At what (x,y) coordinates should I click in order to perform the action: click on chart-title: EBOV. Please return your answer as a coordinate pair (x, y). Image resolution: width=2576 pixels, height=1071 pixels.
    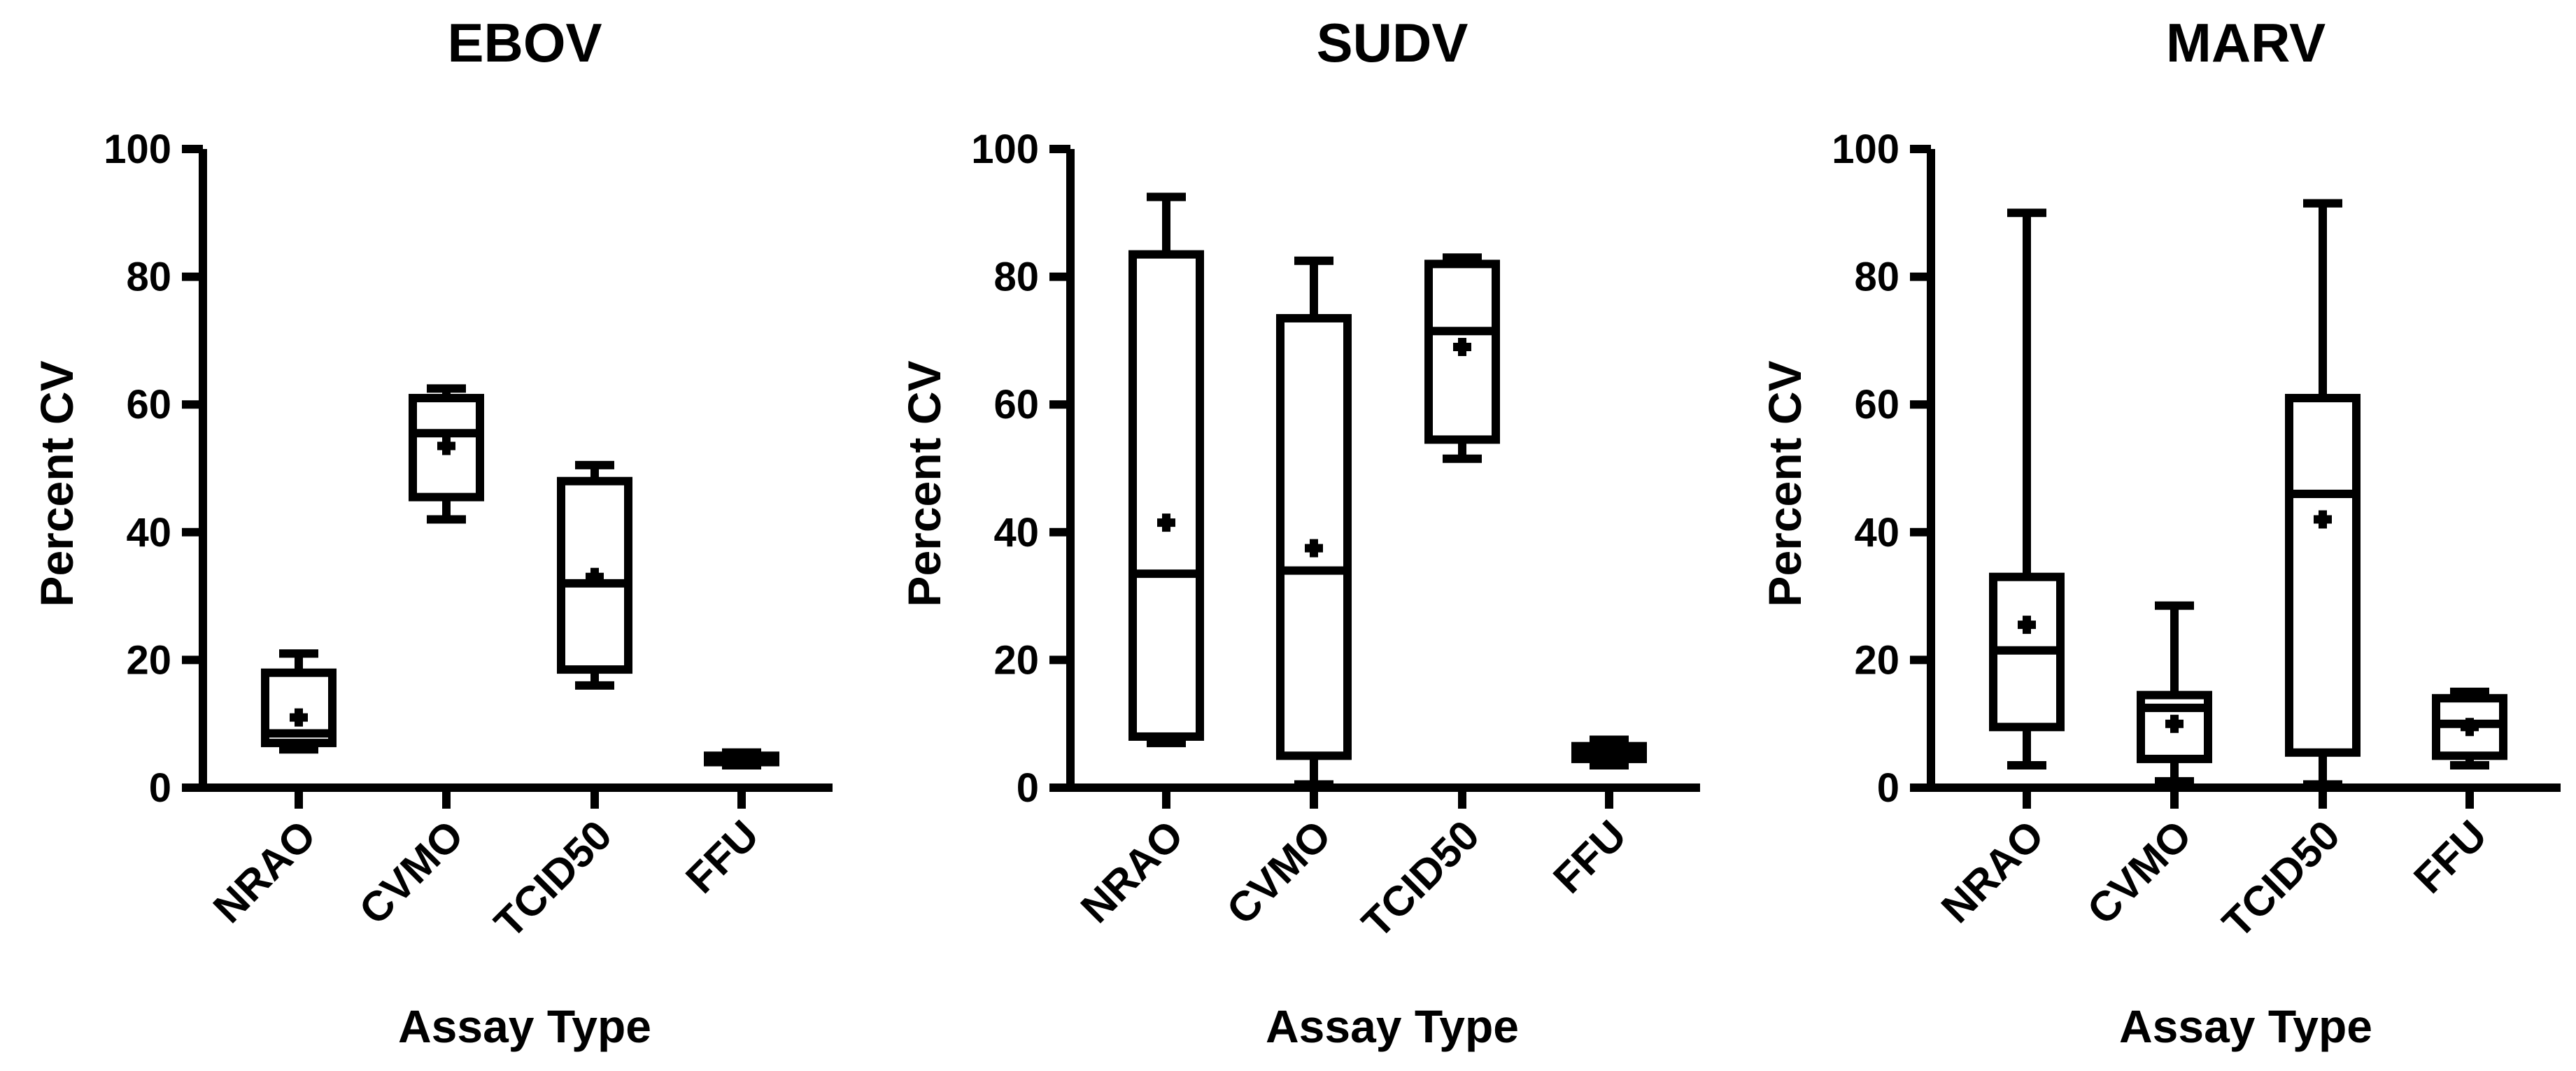
    Looking at the image, I should click on (524, 42).